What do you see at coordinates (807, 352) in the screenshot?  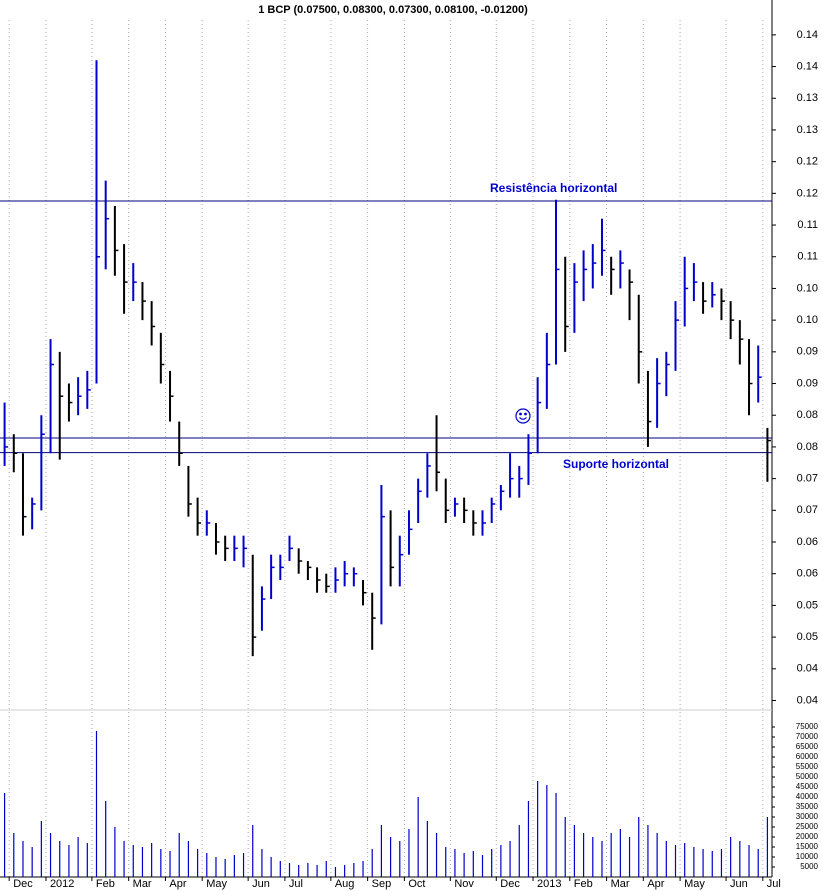 I see `y-tick-label: 0.09` at bounding box center [807, 352].